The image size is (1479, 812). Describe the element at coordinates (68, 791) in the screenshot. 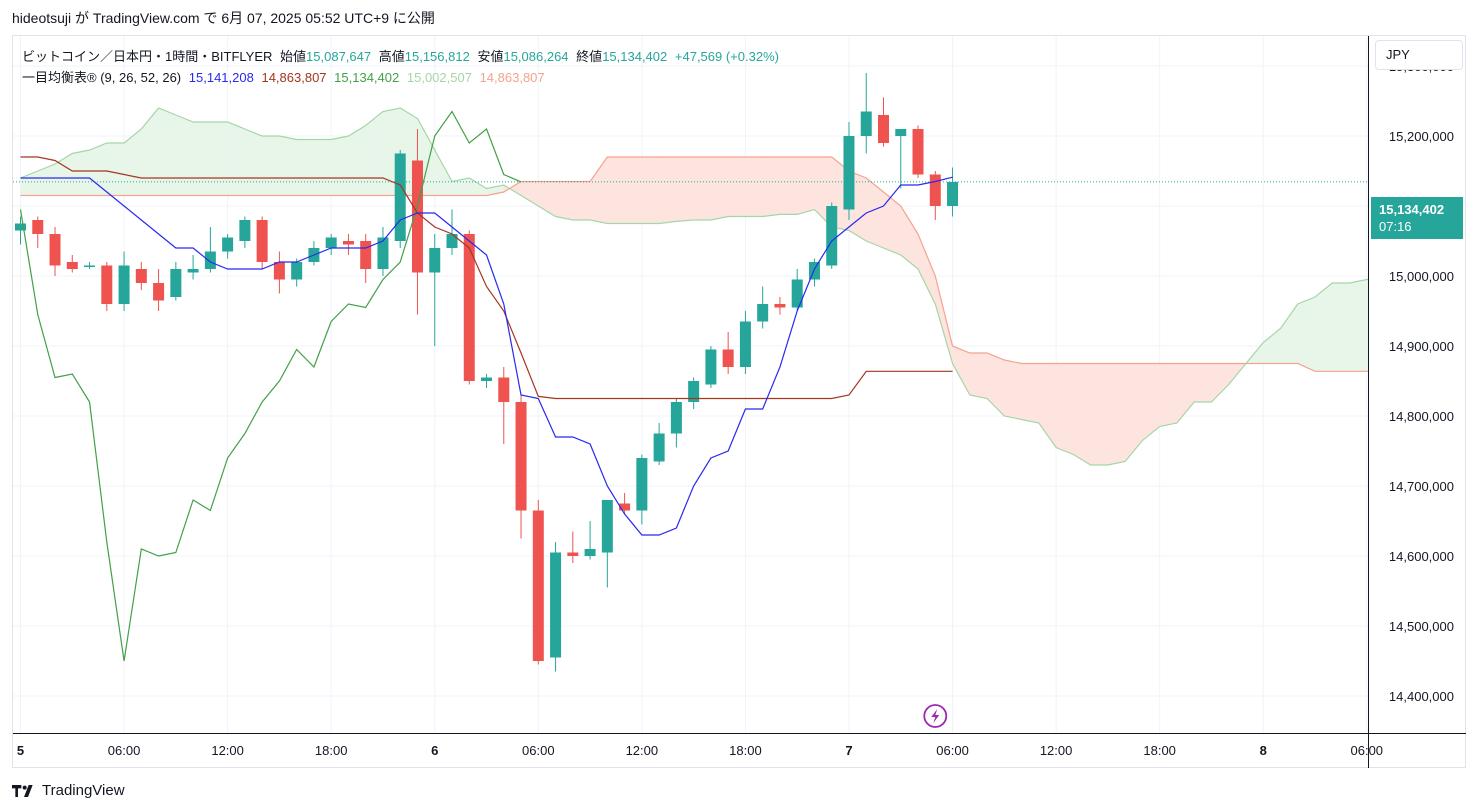

I see `footer-branding: TradingView` at that location.